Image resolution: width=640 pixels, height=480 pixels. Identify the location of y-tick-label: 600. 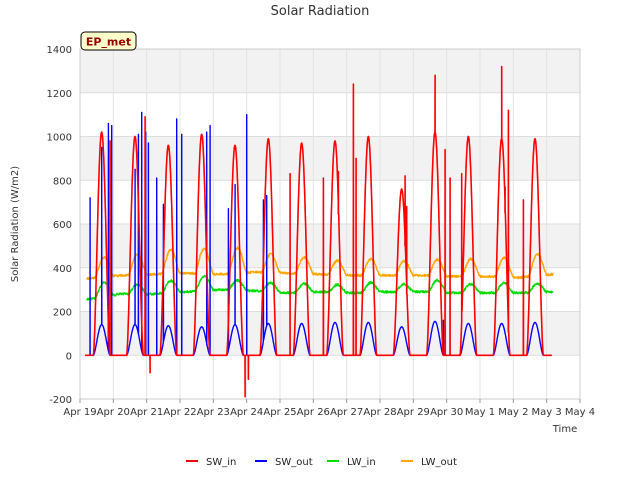
(62, 225).